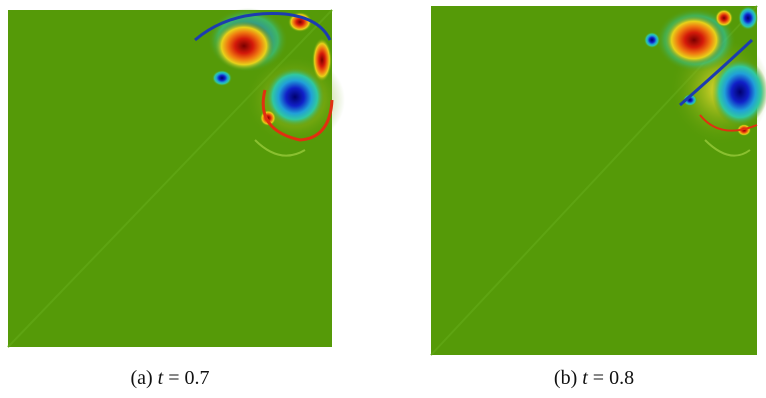  What do you see at coordinates (141, 378) in the screenshot?
I see `panel-label: (a)` at bounding box center [141, 378].